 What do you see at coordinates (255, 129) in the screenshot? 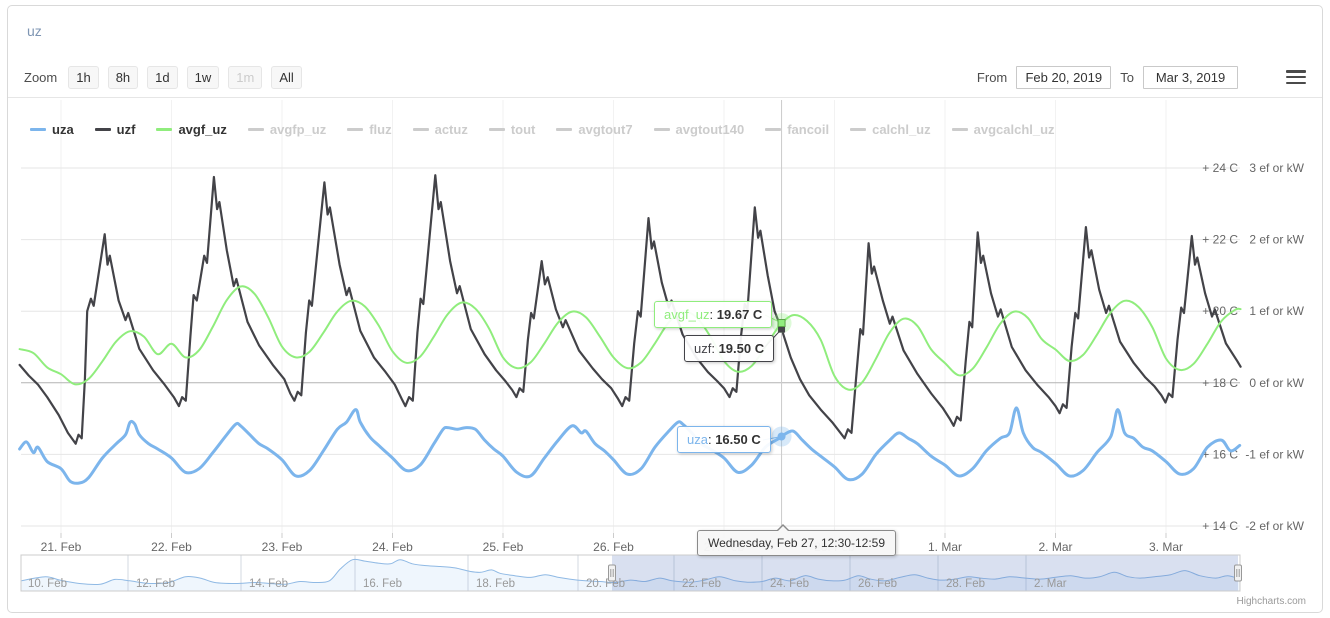
I see `legend-swatch-avgfp_uz` at bounding box center [255, 129].